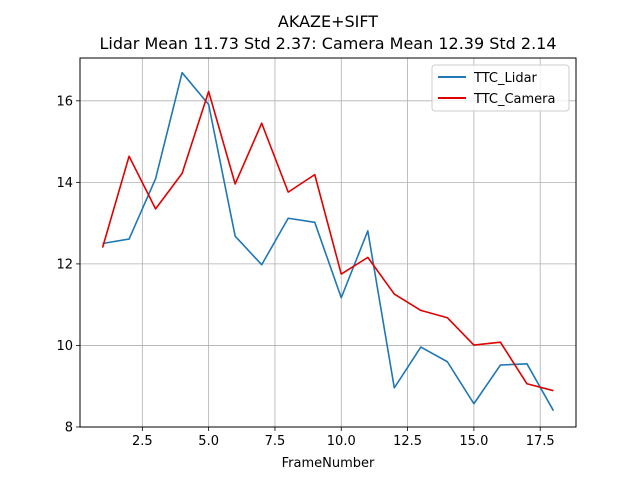 Image resolution: width=640 pixels, height=480 pixels. I want to click on y-tick-label: 14, so click(64, 183).